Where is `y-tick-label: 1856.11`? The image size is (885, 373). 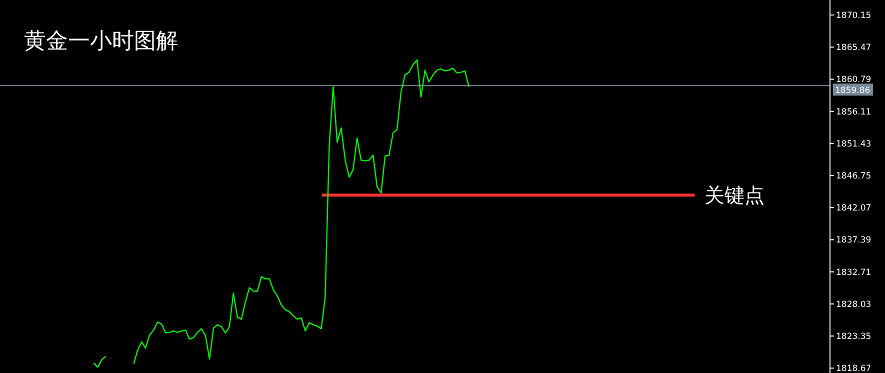
y-tick-label: 1856.11 is located at coordinates (854, 112).